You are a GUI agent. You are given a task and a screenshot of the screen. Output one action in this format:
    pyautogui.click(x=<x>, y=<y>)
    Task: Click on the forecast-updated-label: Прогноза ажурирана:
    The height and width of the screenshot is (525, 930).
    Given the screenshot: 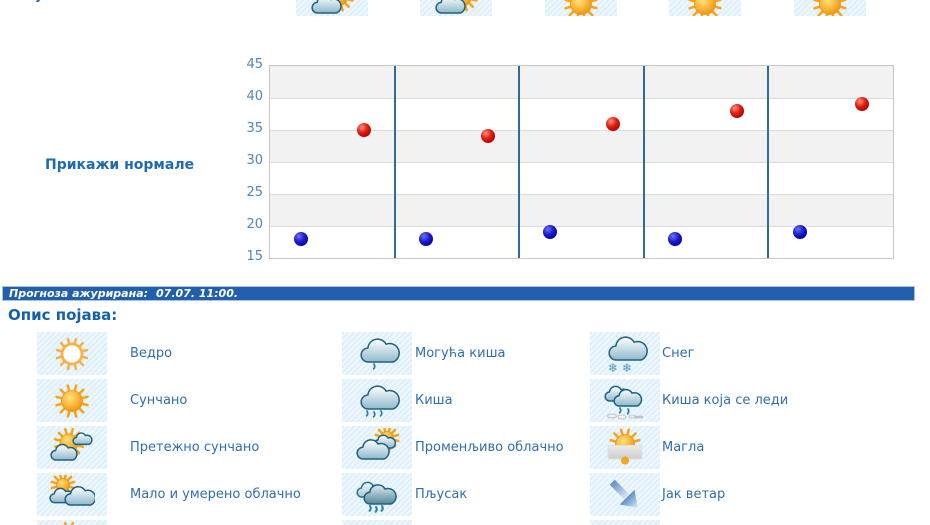 What is the action you would take?
    pyautogui.click(x=79, y=293)
    